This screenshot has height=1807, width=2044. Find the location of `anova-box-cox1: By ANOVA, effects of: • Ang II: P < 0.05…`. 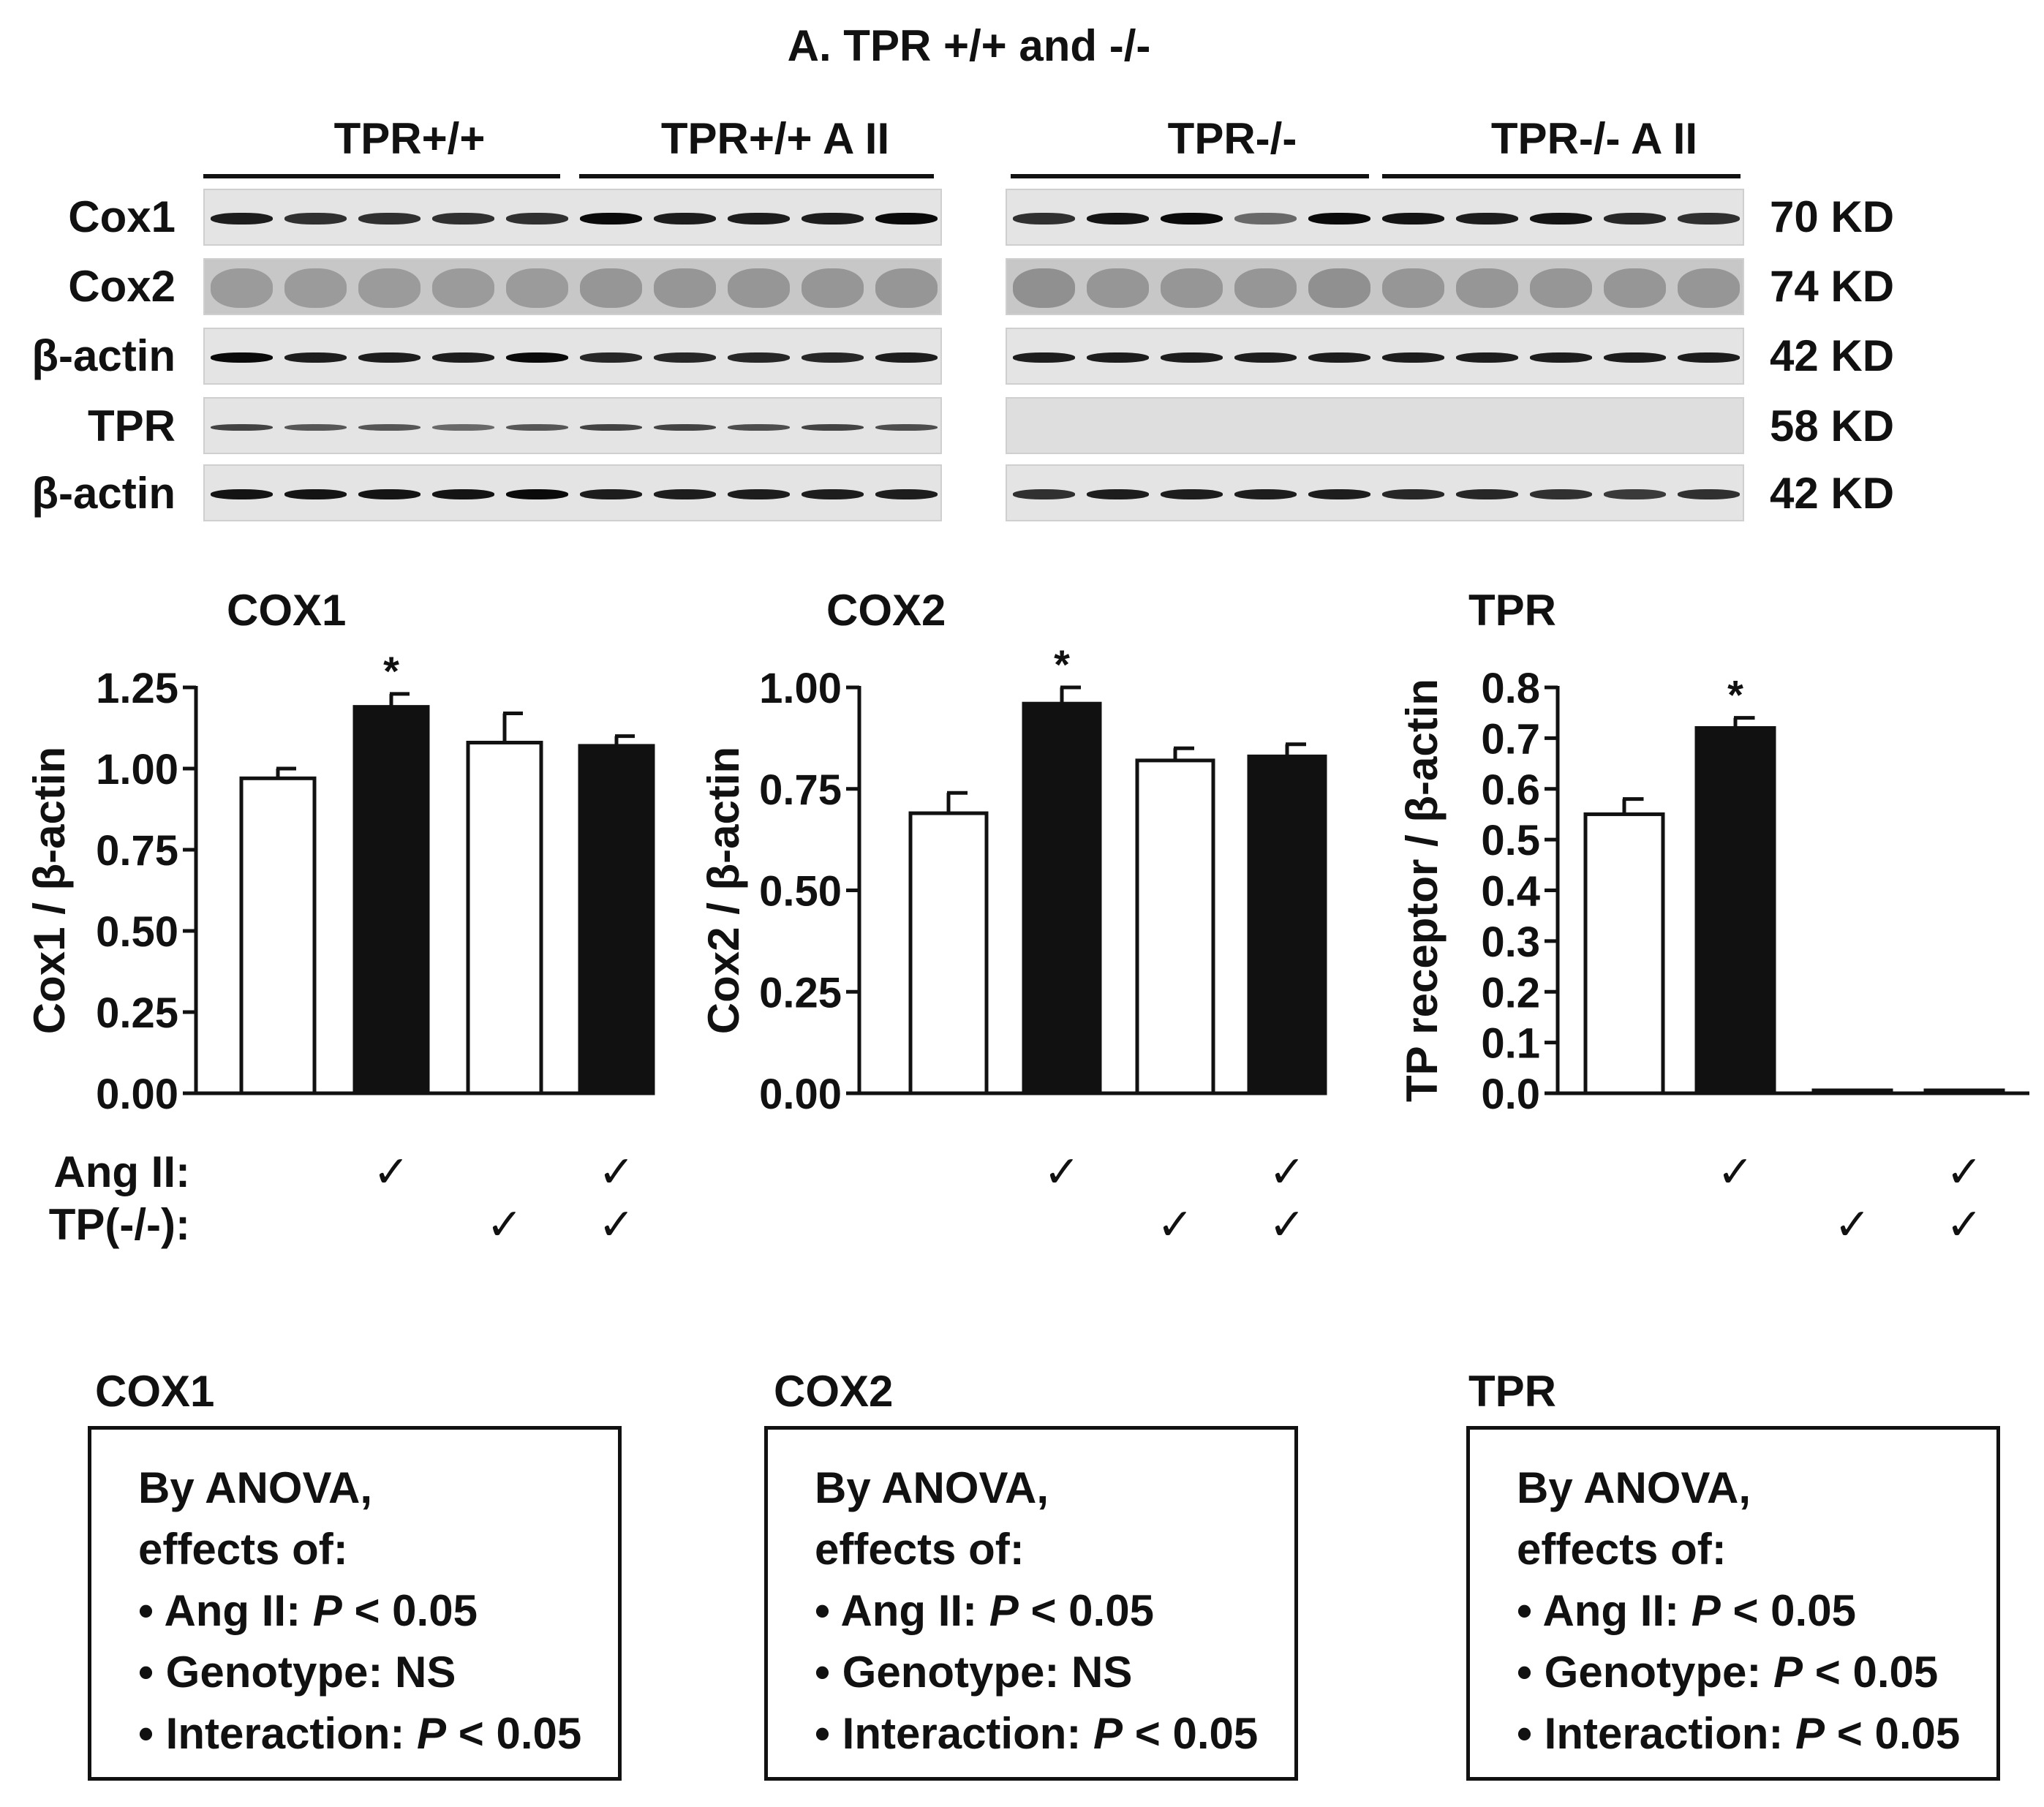

anova-box-cox1: By ANOVA, effects of: • Ang II: P < 0.05… is located at coordinates (355, 1604).